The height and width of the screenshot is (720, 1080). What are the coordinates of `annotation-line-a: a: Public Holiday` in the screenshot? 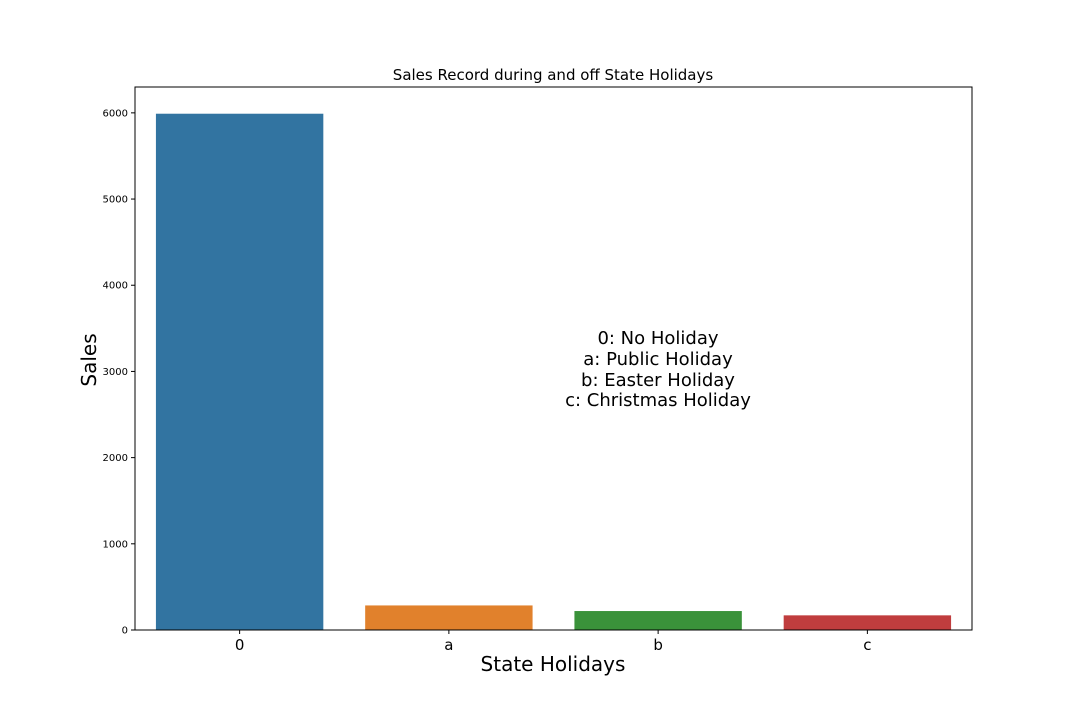 It's located at (658, 359).